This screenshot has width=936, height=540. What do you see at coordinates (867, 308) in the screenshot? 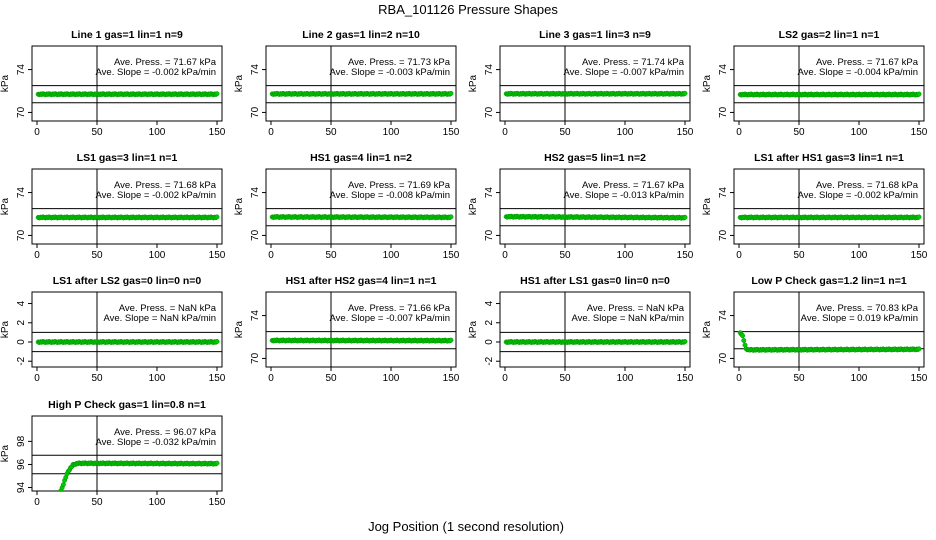
I see `ave-press-label: Ave. Press. = 70.83 kPa` at bounding box center [867, 308].